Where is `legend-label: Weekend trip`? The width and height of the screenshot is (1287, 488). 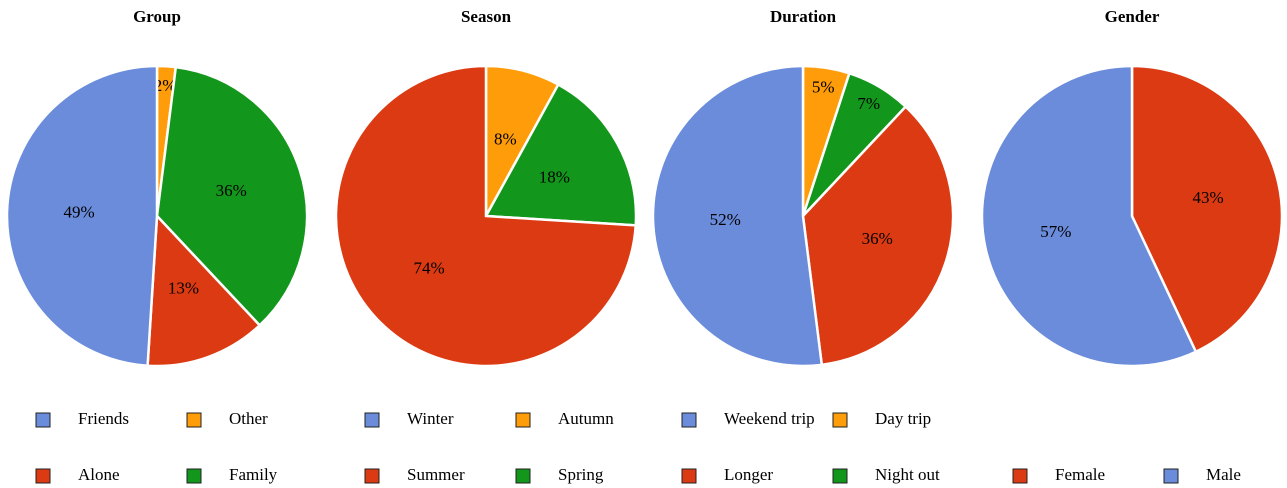 legend-label: Weekend trip is located at coordinates (769, 418).